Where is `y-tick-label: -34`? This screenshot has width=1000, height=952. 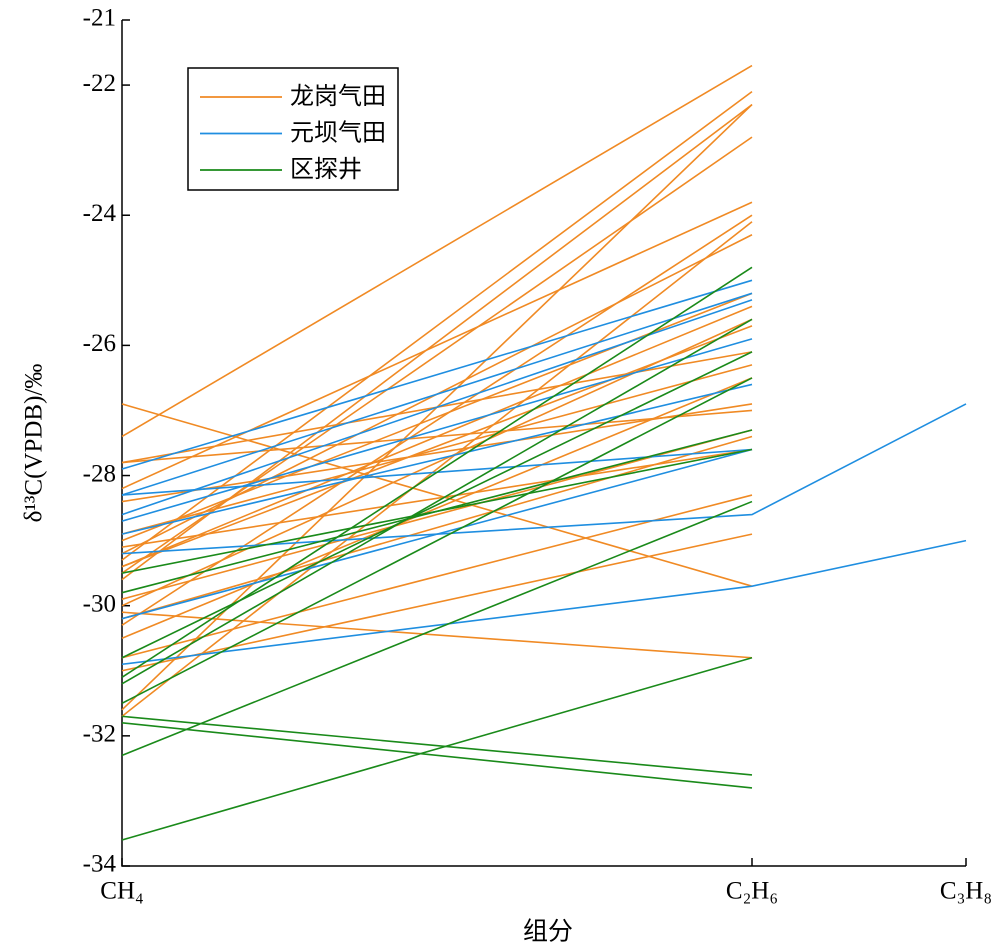 y-tick-label: -34 is located at coordinates (100, 864).